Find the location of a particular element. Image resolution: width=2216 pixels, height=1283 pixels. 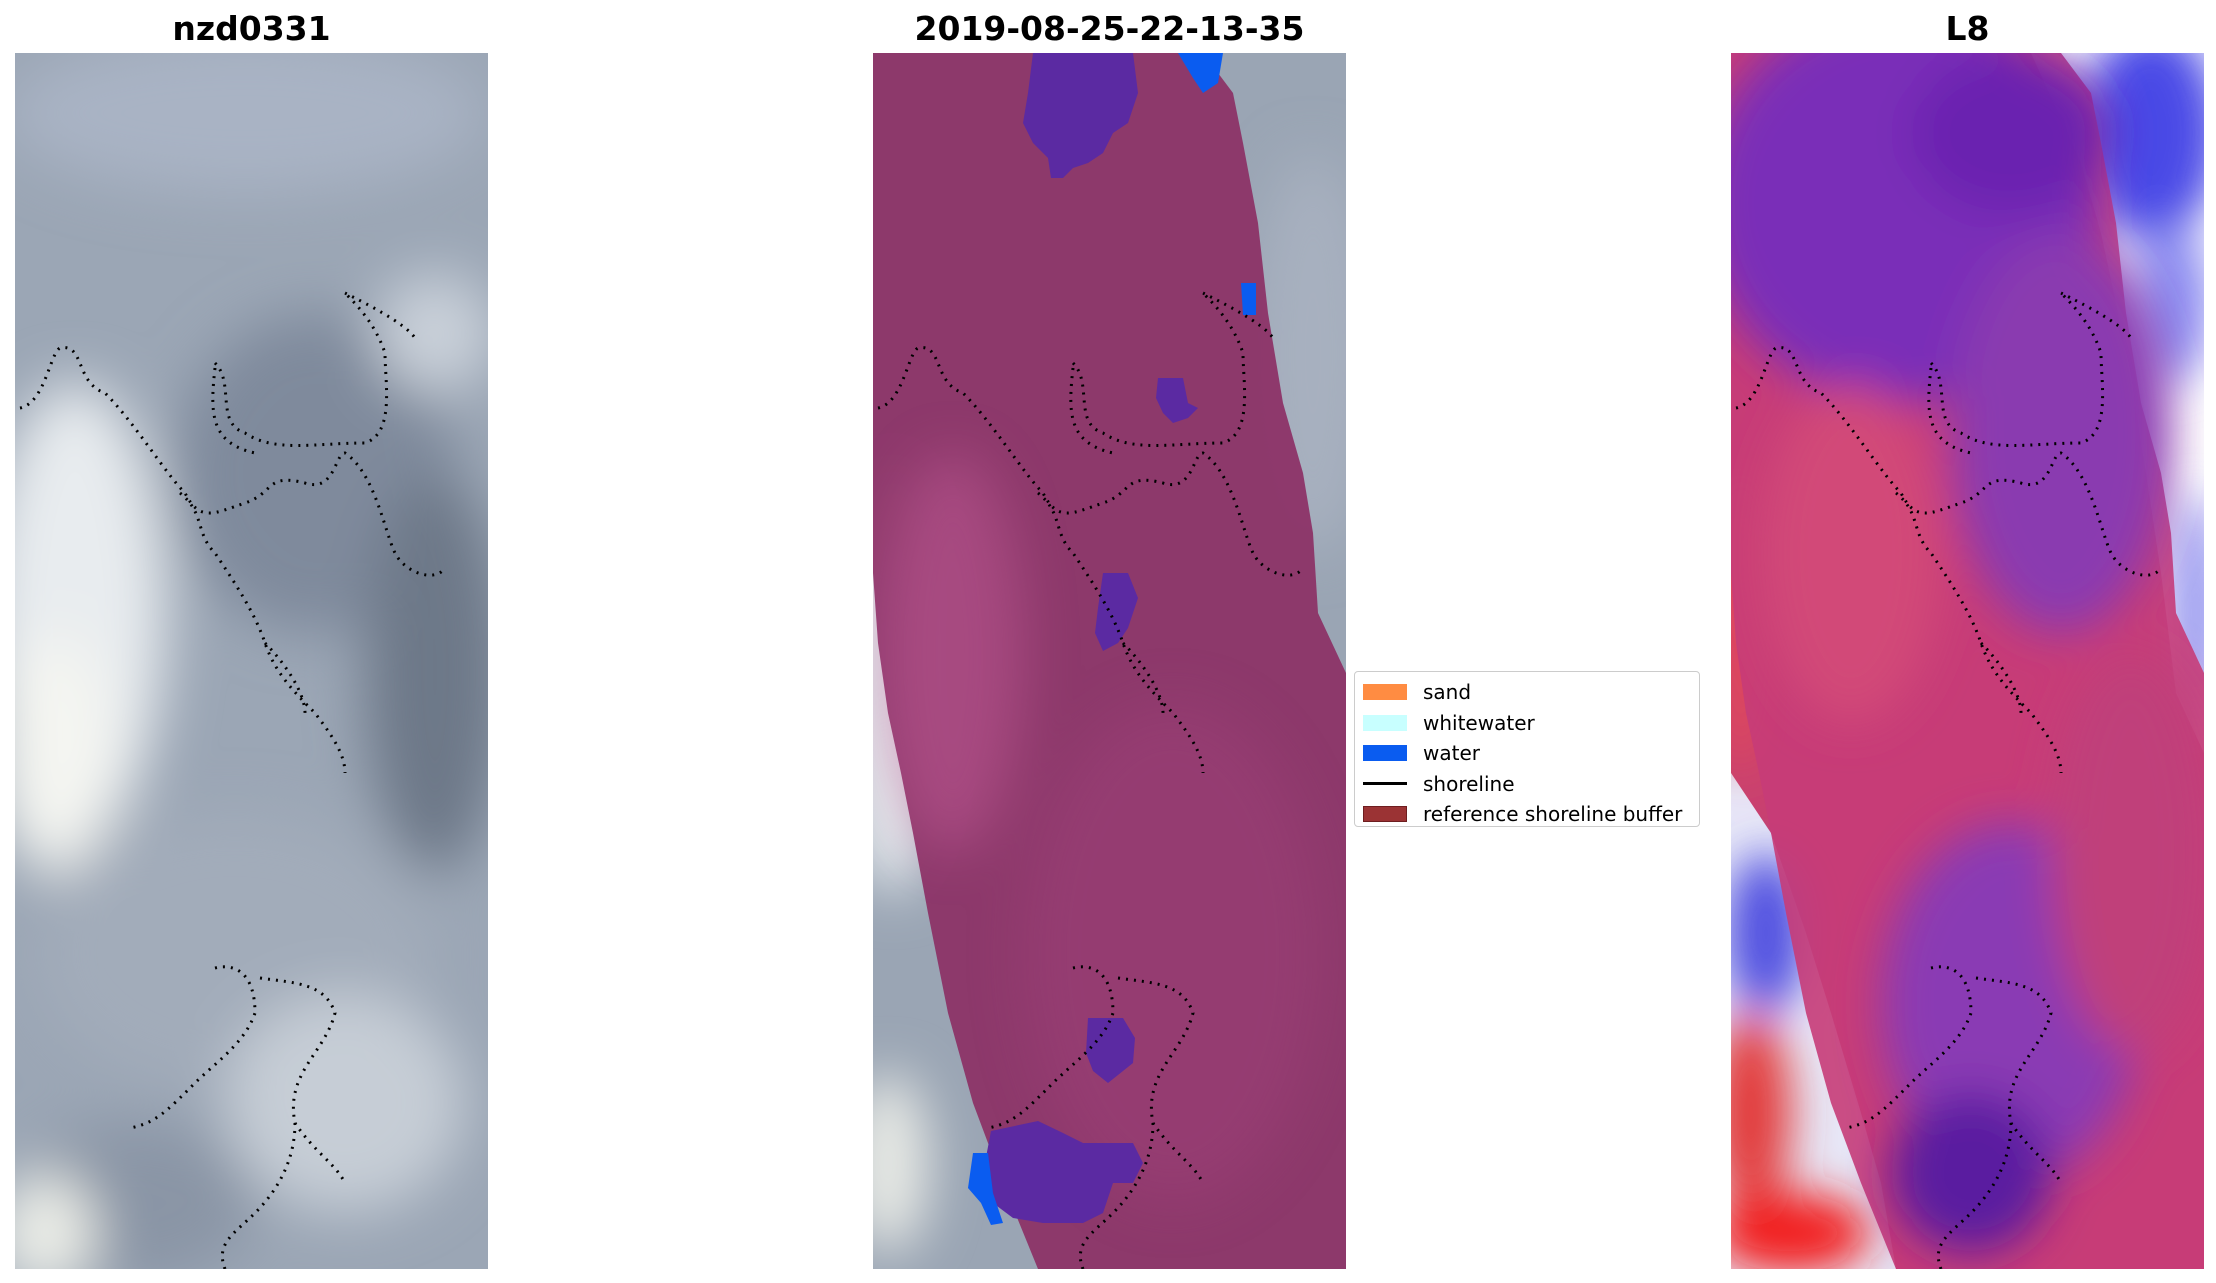

legend-item-shoreline: shoreline is located at coordinates (1527, 784).